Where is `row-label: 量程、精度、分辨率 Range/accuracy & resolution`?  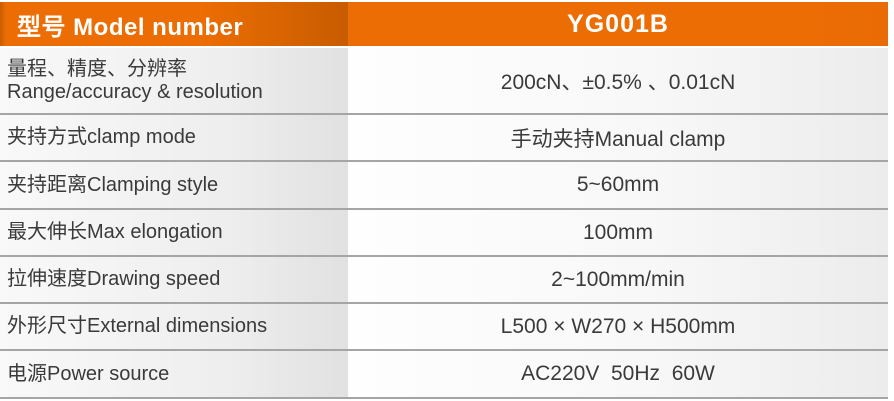 row-label: 量程、精度、分辨率 Range/accuracy & resolution is located at coordinates (174, 80).